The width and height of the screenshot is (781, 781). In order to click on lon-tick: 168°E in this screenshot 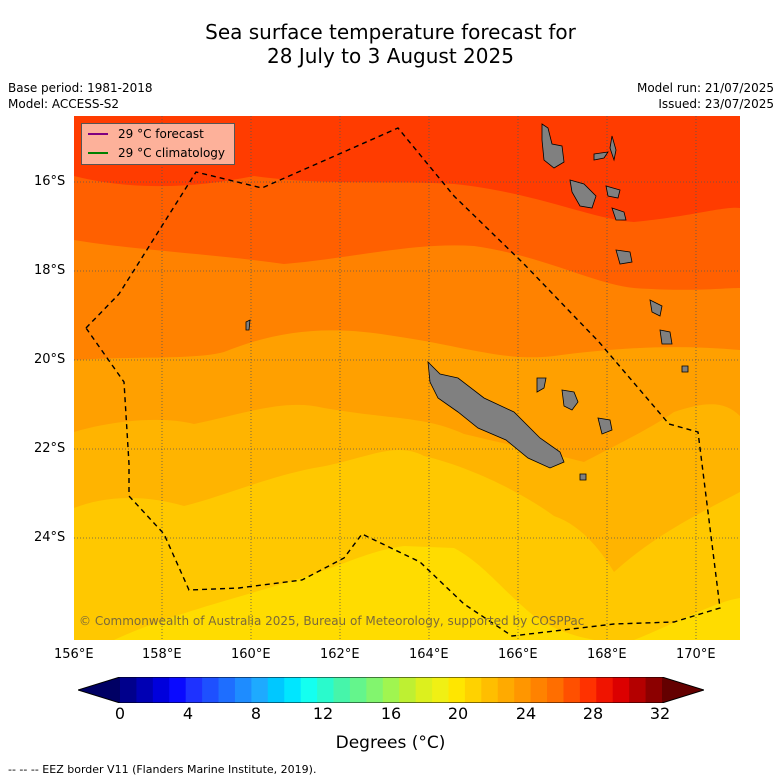, I will do `click(607, 654)`.